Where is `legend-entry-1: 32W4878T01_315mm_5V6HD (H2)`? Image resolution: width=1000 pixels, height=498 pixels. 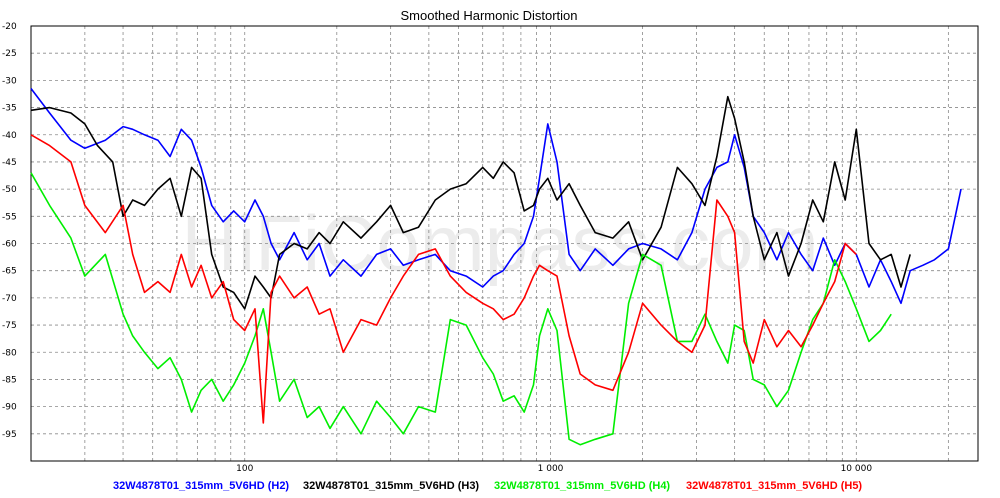
legend-entry-1: 32W4878T01_315mm_5V6HD (H2) is located at coordinates (201, 486).